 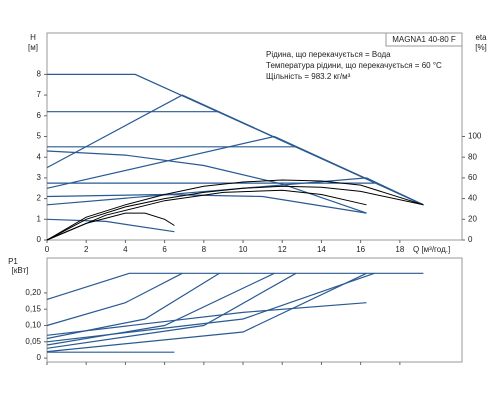 I want to click on y2-tick-label: 60, so click(x=472, y=177).